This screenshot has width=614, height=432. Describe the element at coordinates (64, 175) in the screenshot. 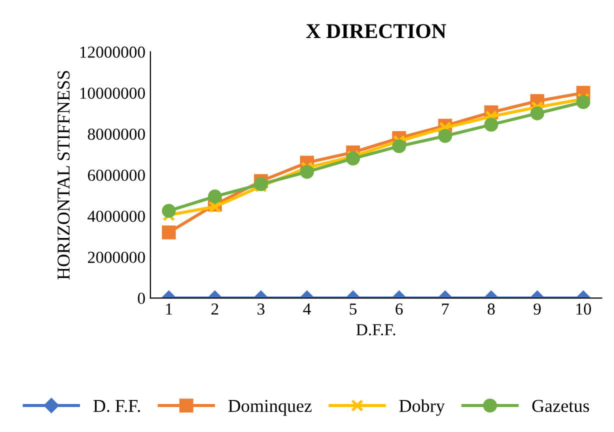

I see `y-axis-title: HORIZONTAL STIFFNESS` at that location.